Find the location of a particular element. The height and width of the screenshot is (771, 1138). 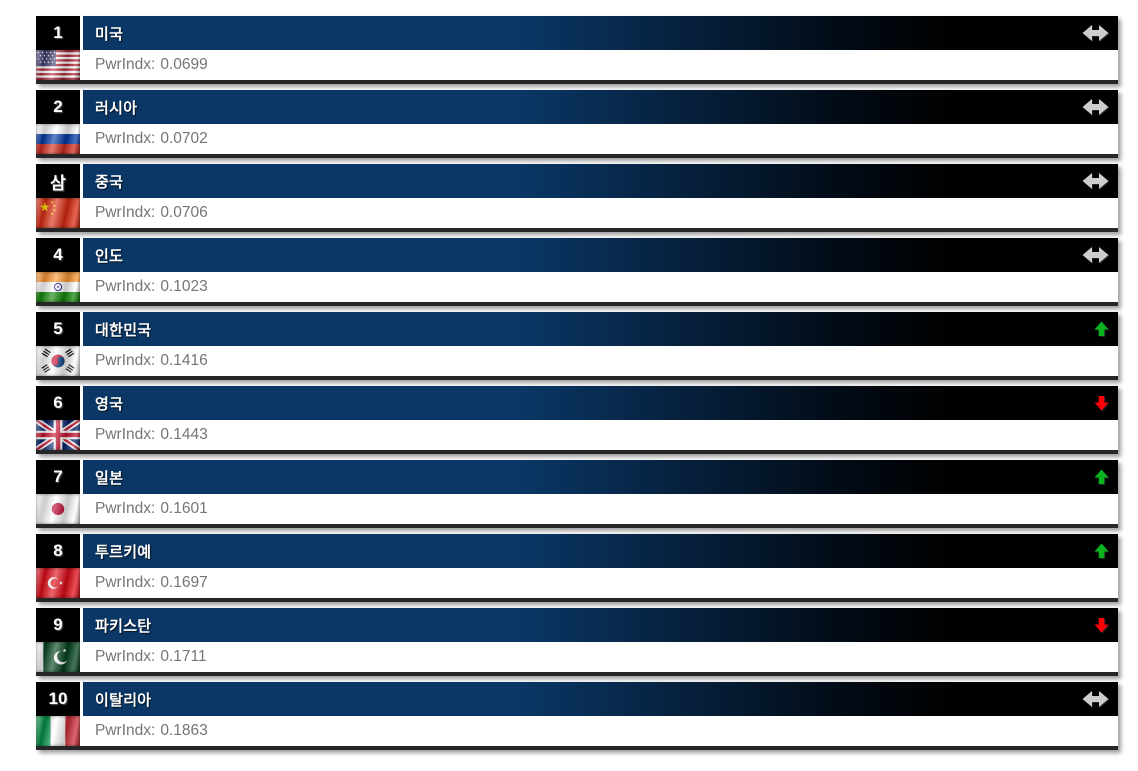

country-ranking-row: 1 미국 PwrIndx: 0.0699 is located at coordinates (577, 50).